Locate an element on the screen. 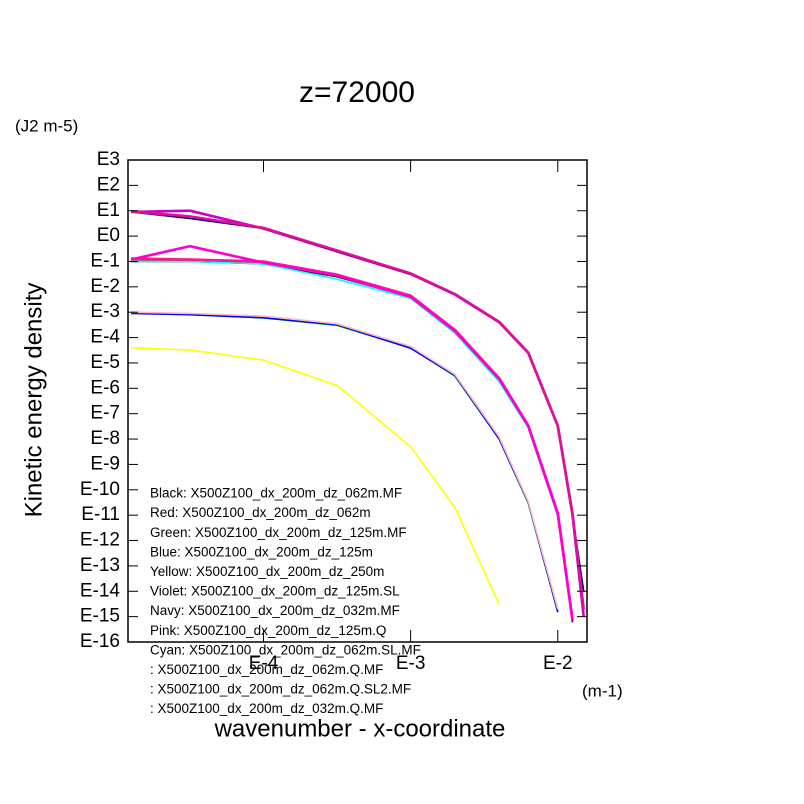  y-tick-label: E-9 is located at coordinates (105, 463).